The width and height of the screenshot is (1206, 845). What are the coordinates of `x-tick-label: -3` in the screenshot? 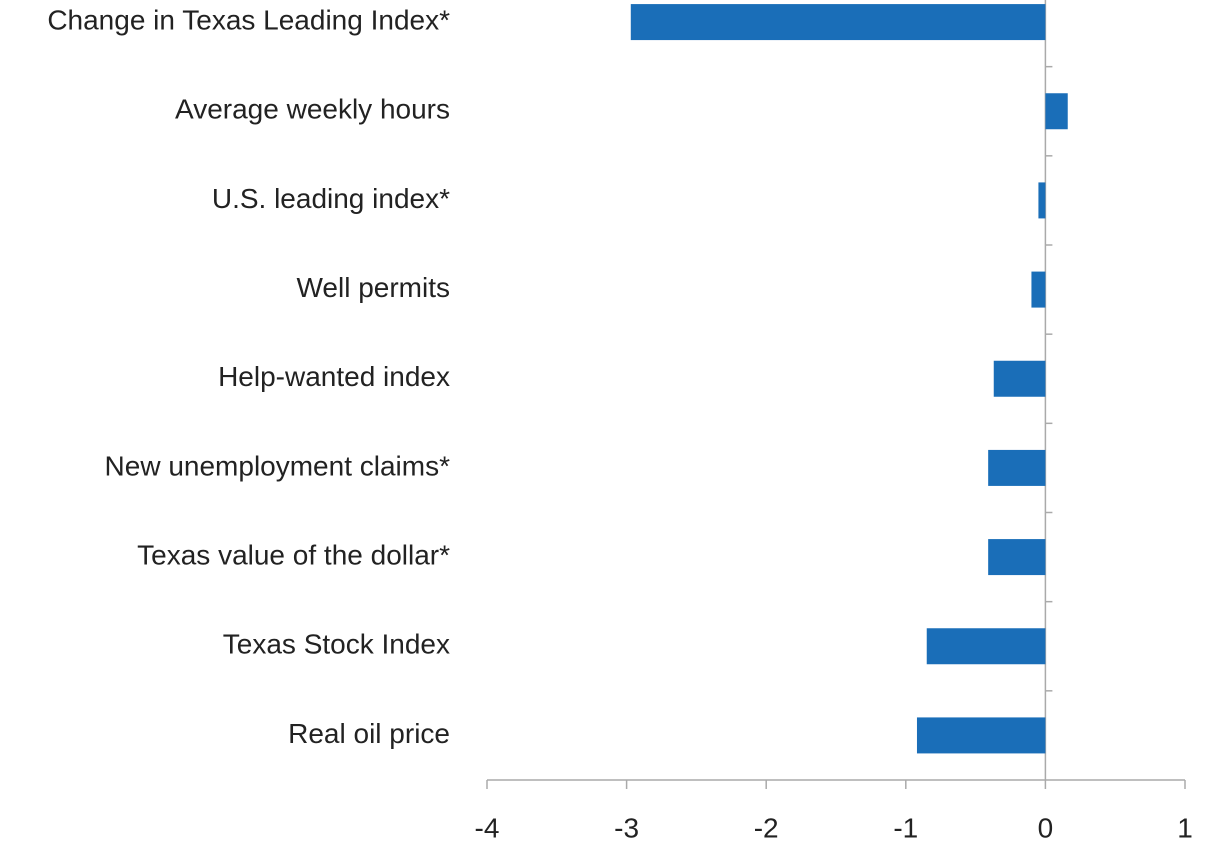 It's located at (626, 827).